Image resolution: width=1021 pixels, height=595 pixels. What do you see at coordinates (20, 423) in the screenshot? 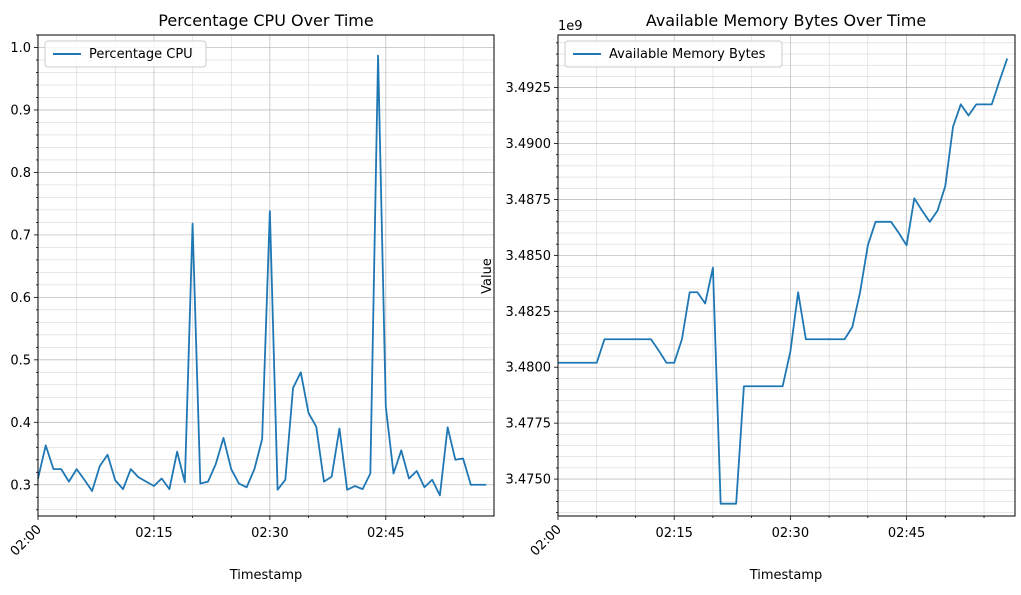
I see `cpu-y-tick-label: 0.4` at bounding box center [20, 423].